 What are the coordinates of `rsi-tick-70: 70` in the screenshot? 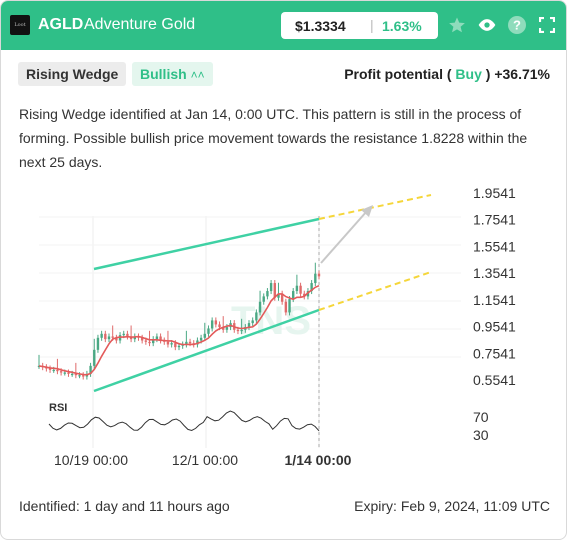 It's located at (481, 417).